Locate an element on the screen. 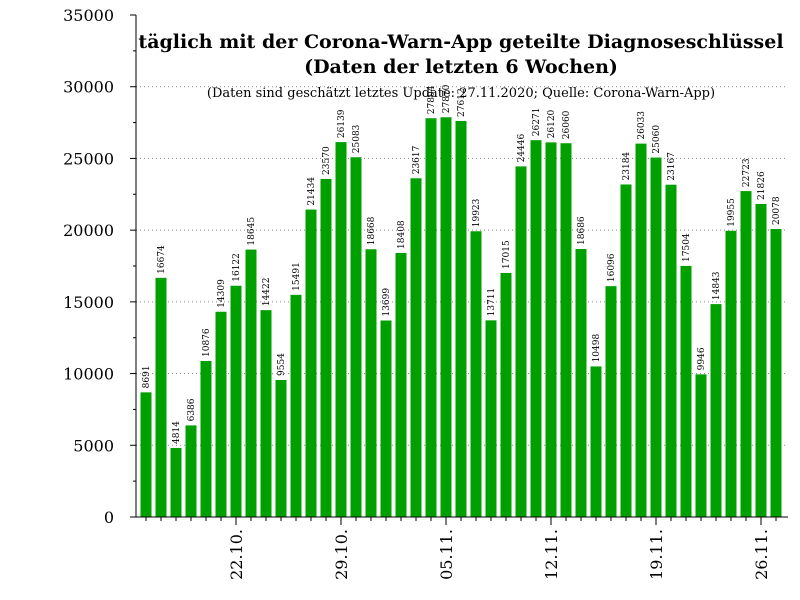 The width and height of the screenshot is (800, 600). bar-value-label: 4814 is located at coordinates (177, 432).